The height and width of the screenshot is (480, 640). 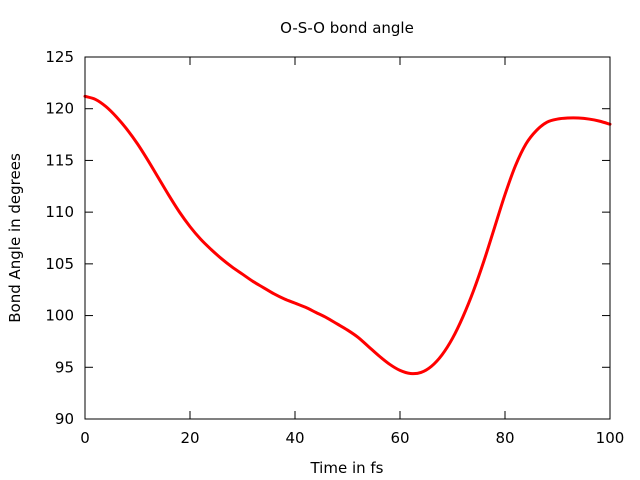 I want to click on y-tick-label: 120, so click(x=59, y=109).